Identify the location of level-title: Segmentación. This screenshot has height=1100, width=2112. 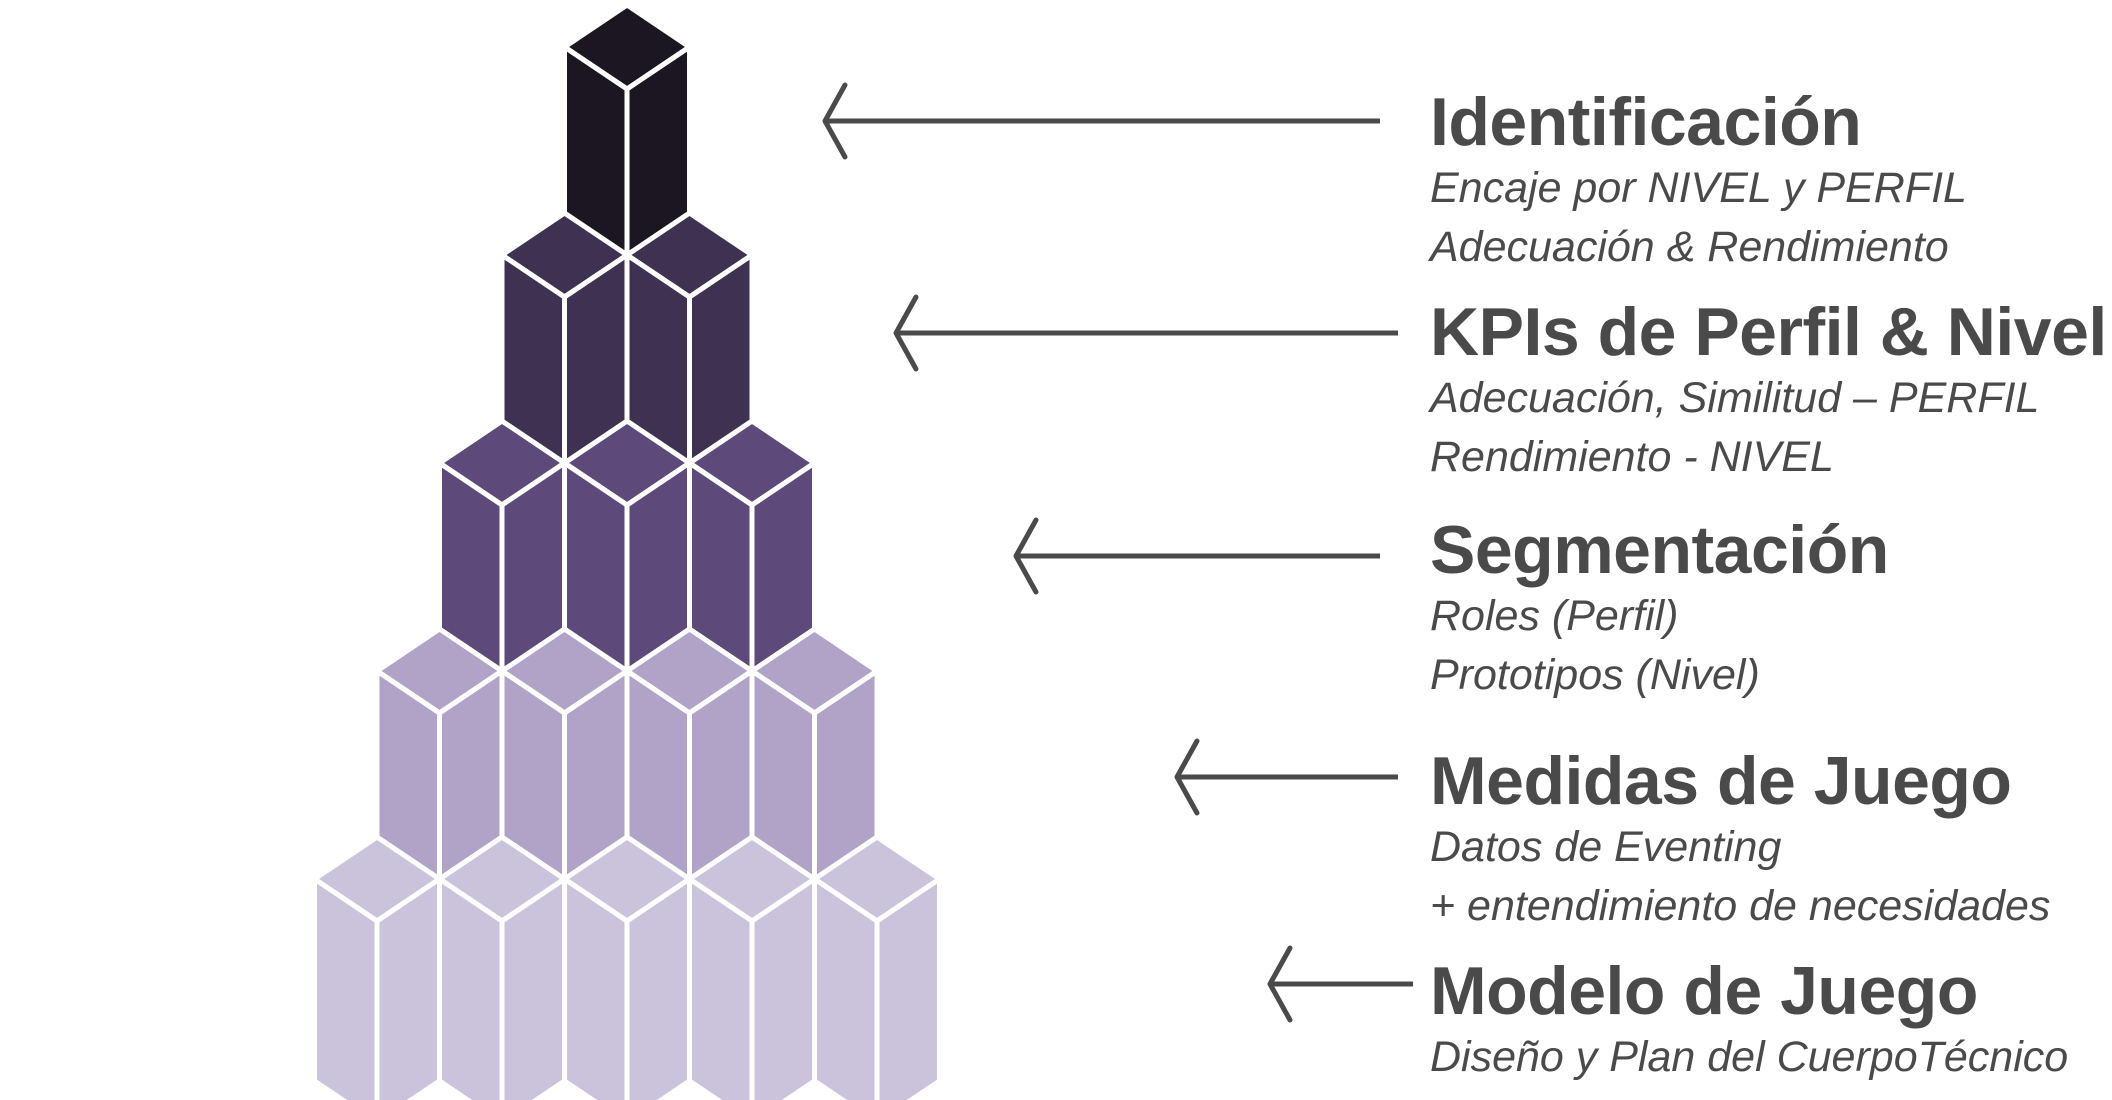
(1659, 550).